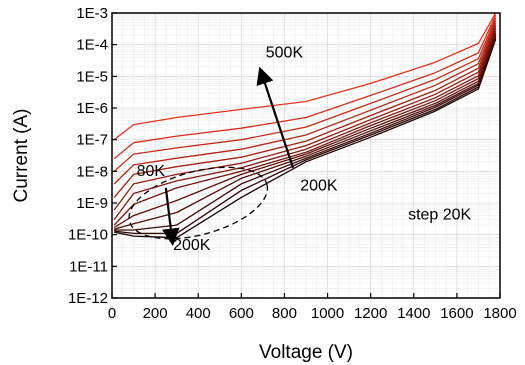 Image resolution: width=525 pixels, height=365 pixels. What do you see at coordinates (241, 313) in the screenshot?
I see `x-tick-label: 600` at bounding box center [241, 313].